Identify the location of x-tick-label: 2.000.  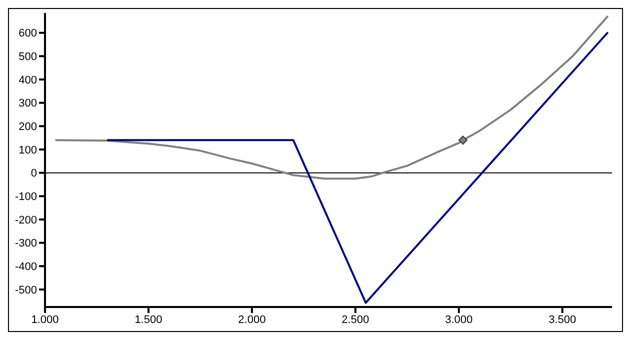
(252, 320).